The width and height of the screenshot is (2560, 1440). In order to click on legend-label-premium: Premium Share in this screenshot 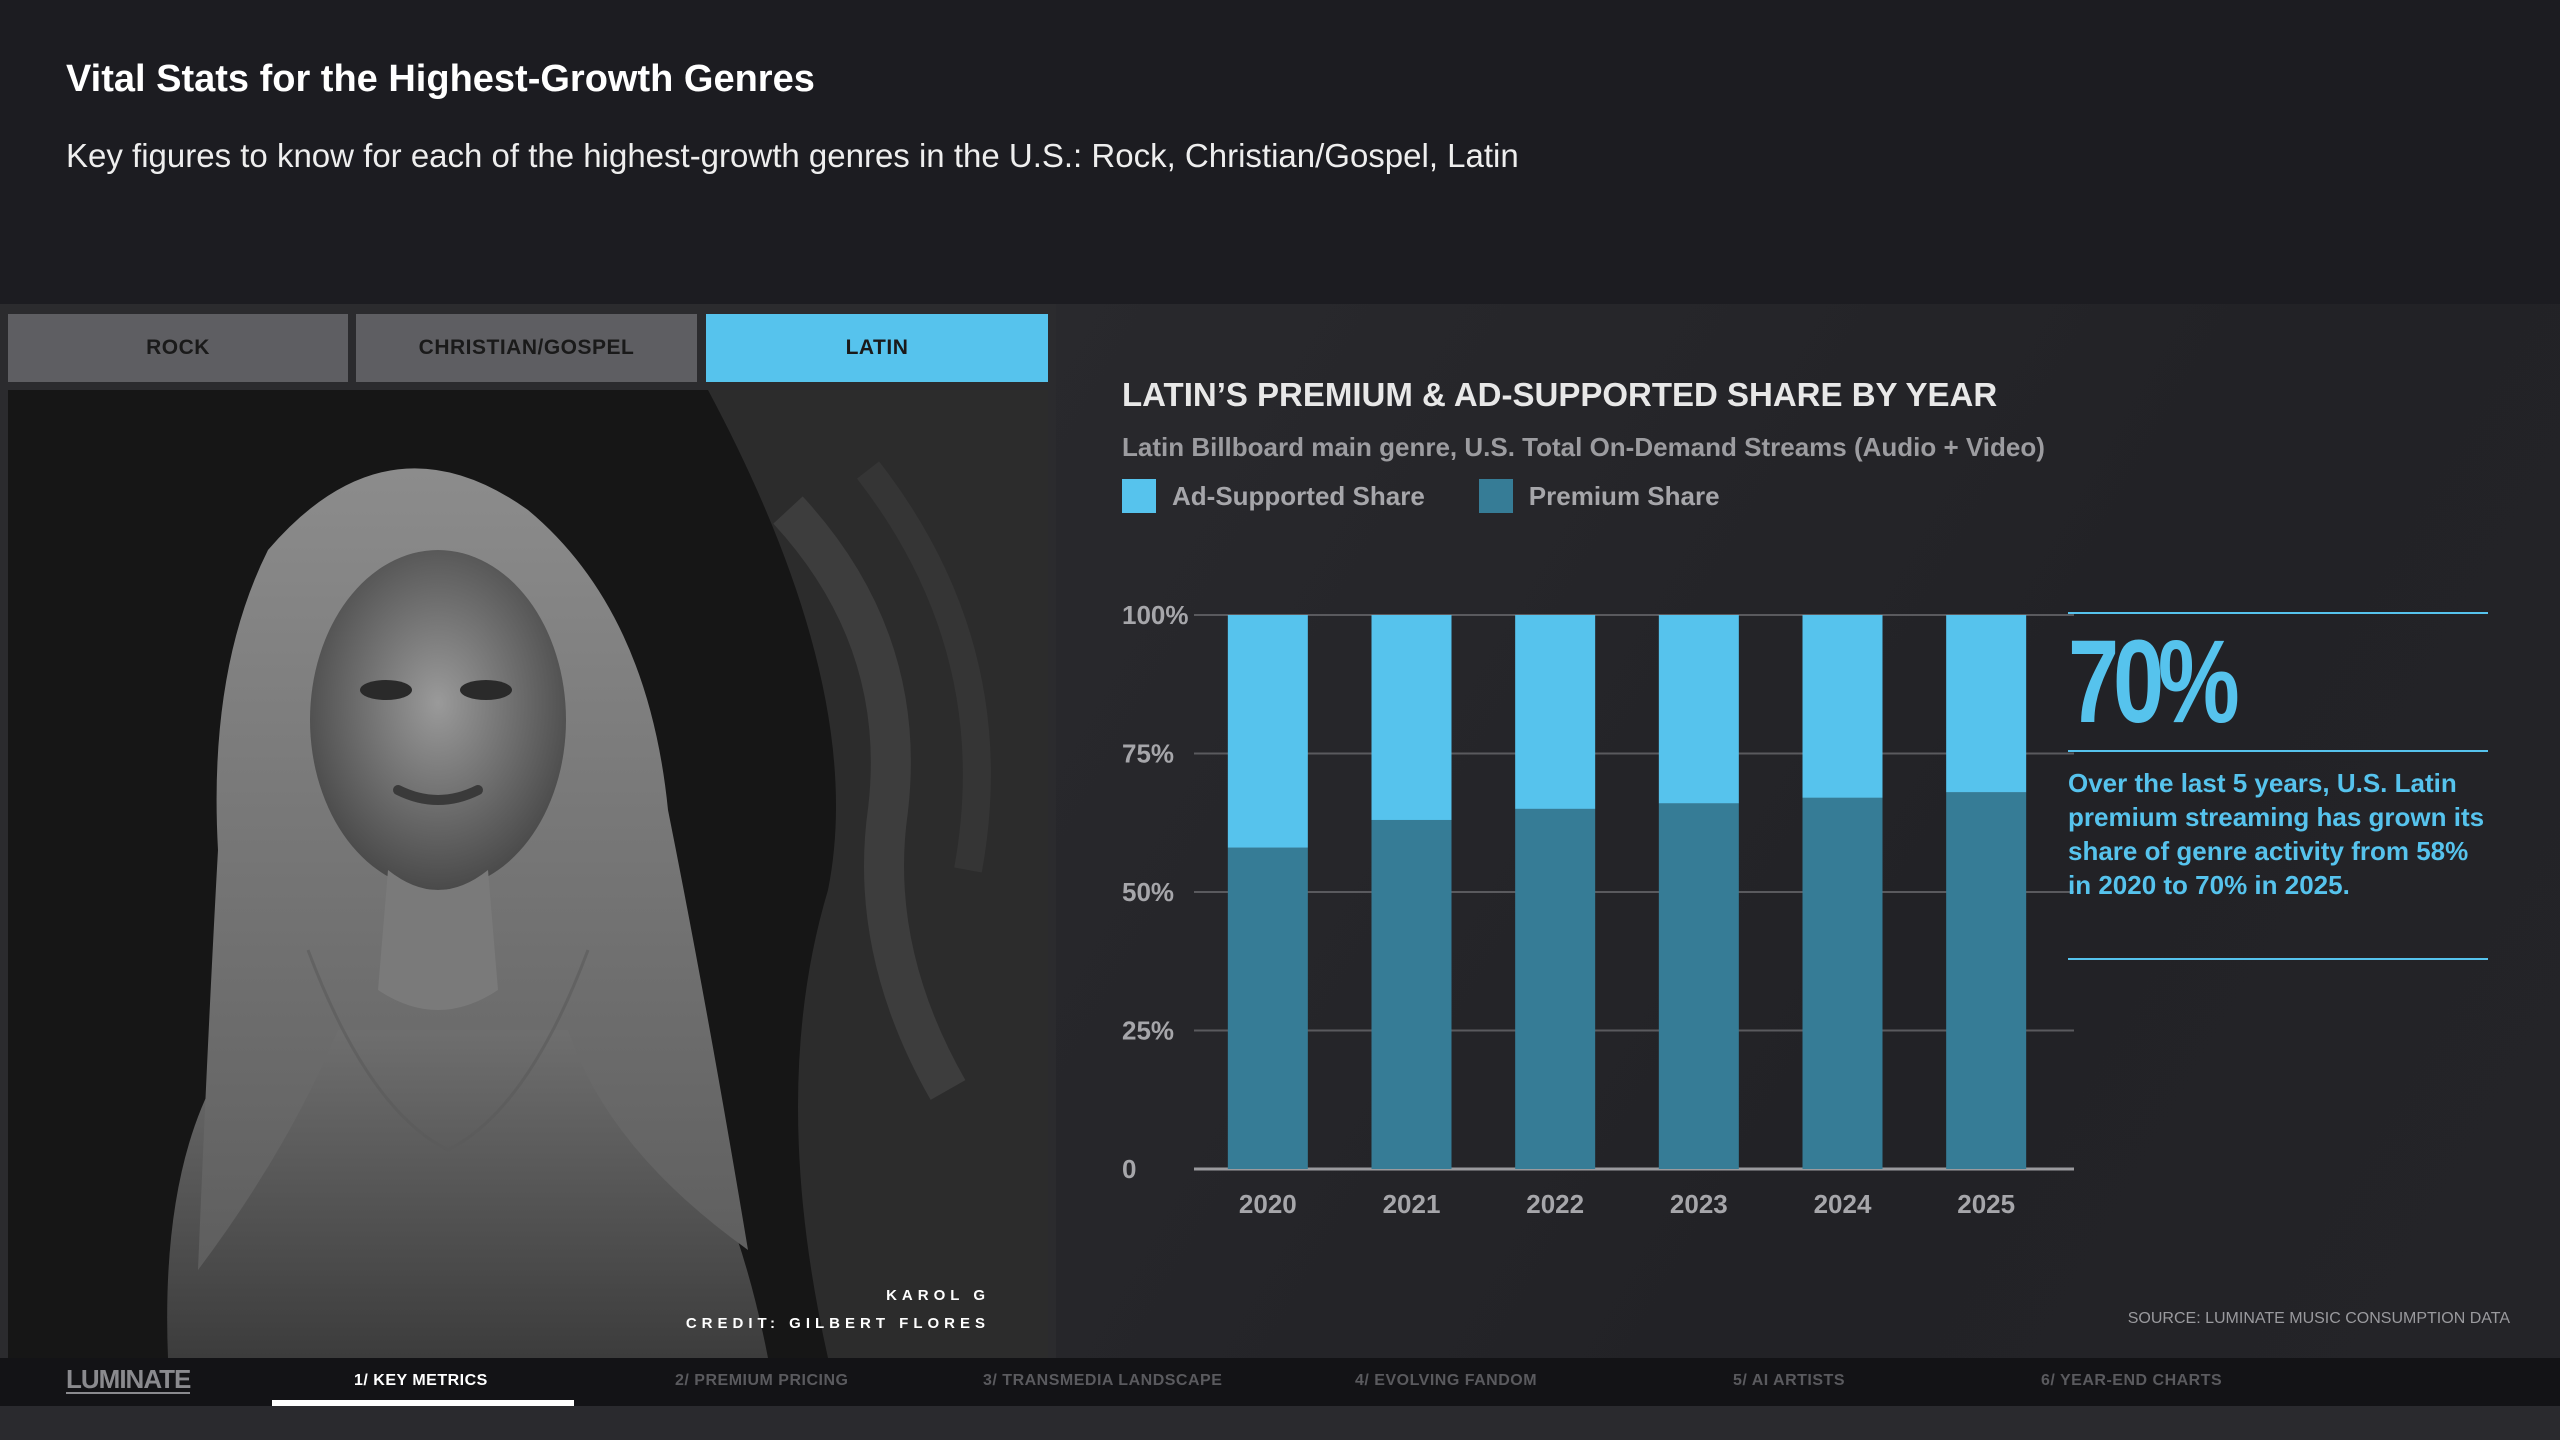, I will do `click(1624, 495)`.